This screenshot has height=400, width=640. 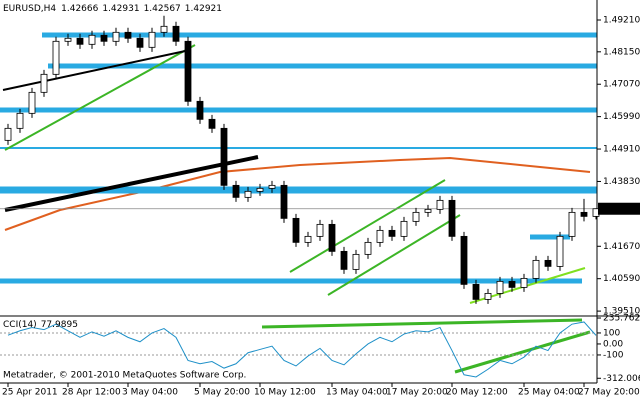 I want to click on indicator-value: 77.9895, so click(x=59, y=325).